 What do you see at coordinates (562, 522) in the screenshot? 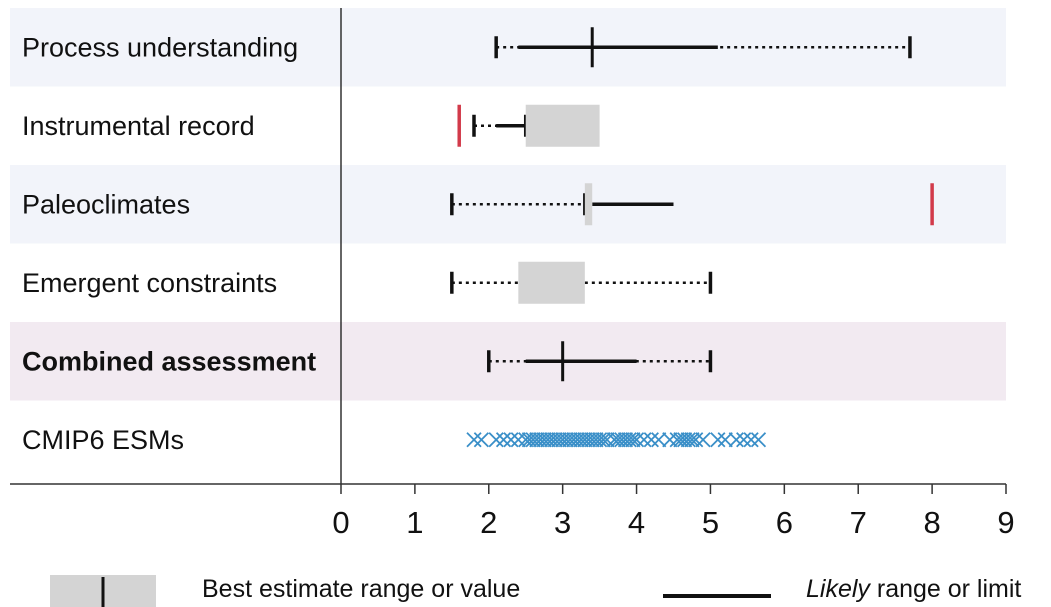
I see `x-tick-label: 3` at bounding box center [562, 522].